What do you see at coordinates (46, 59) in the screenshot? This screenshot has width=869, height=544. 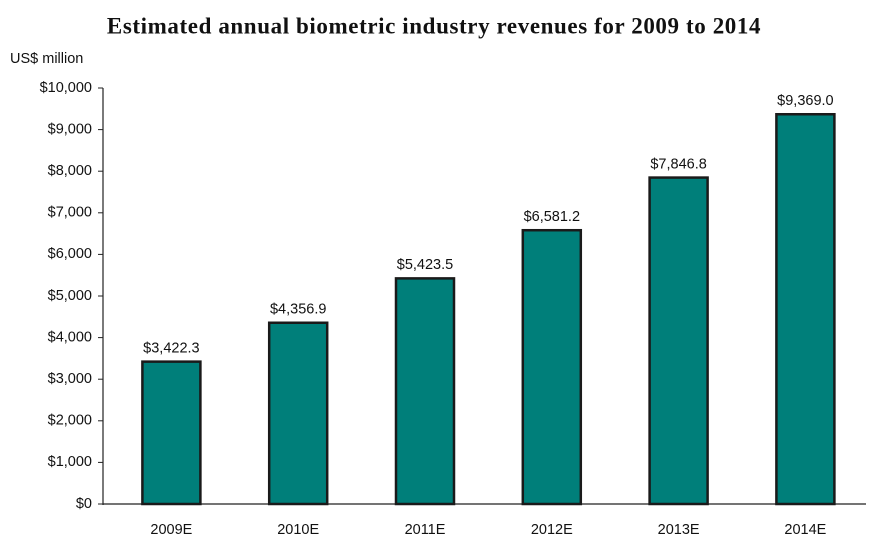 I see `y-axis-label: US$ million` at bounding box center [46, 59].